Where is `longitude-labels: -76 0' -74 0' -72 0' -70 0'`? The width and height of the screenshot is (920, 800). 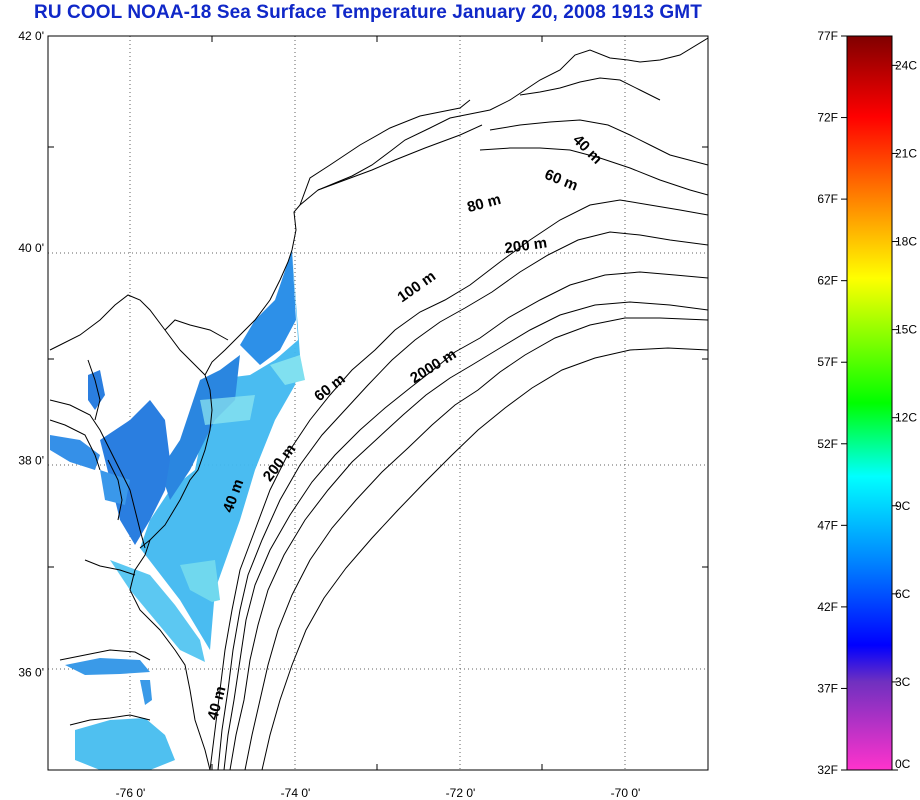 longitude-labels: -76 0' -74 0' -72 0' -70 0' is located at coordinates (378, 793).